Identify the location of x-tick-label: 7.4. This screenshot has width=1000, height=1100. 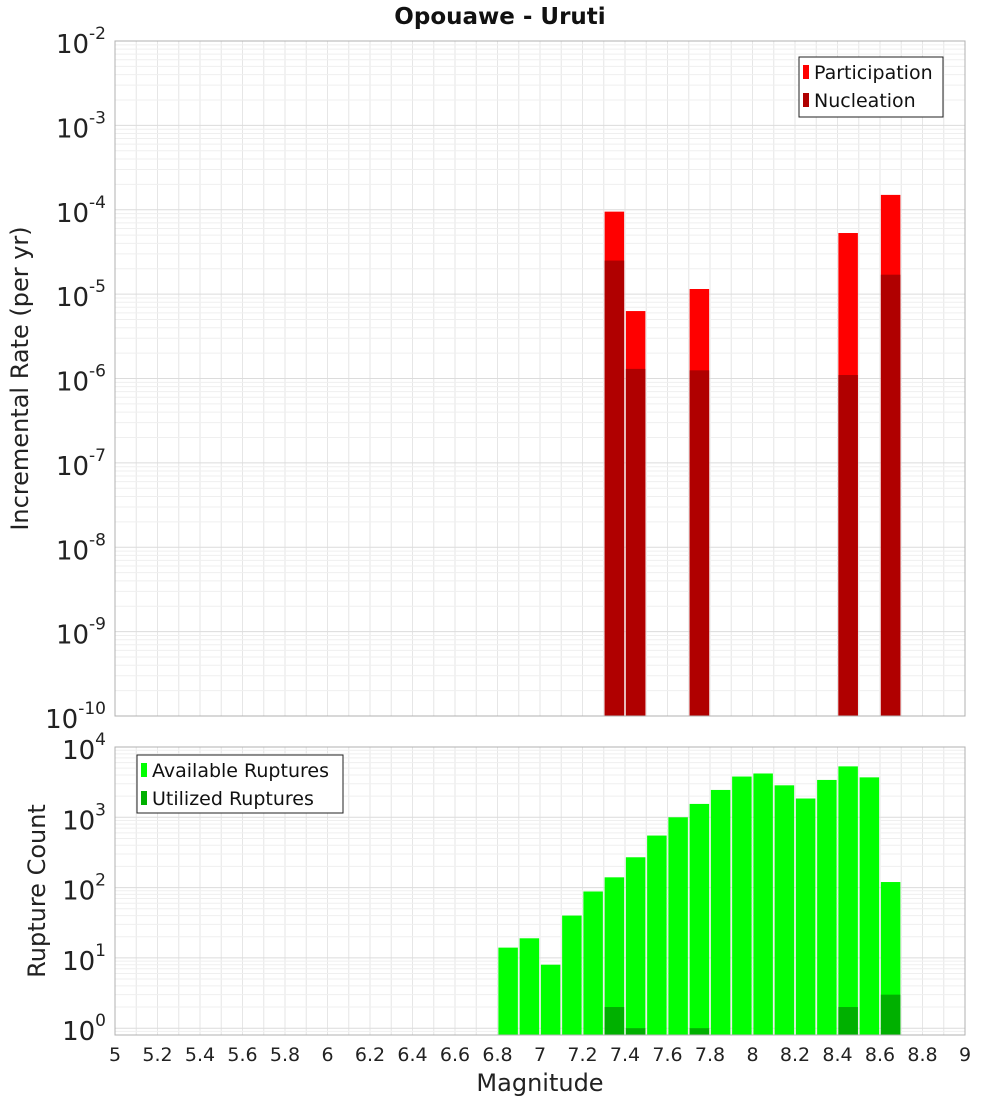
(625, 1055).